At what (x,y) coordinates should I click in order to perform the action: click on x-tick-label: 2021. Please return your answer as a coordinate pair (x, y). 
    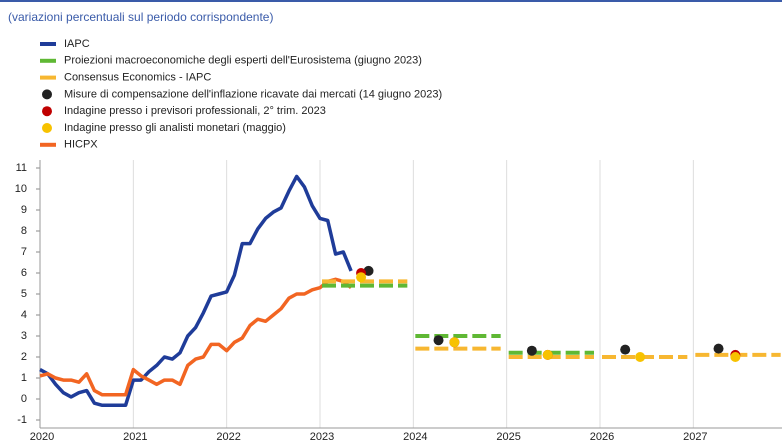
    Looking at the image, I should click on (135, 437).